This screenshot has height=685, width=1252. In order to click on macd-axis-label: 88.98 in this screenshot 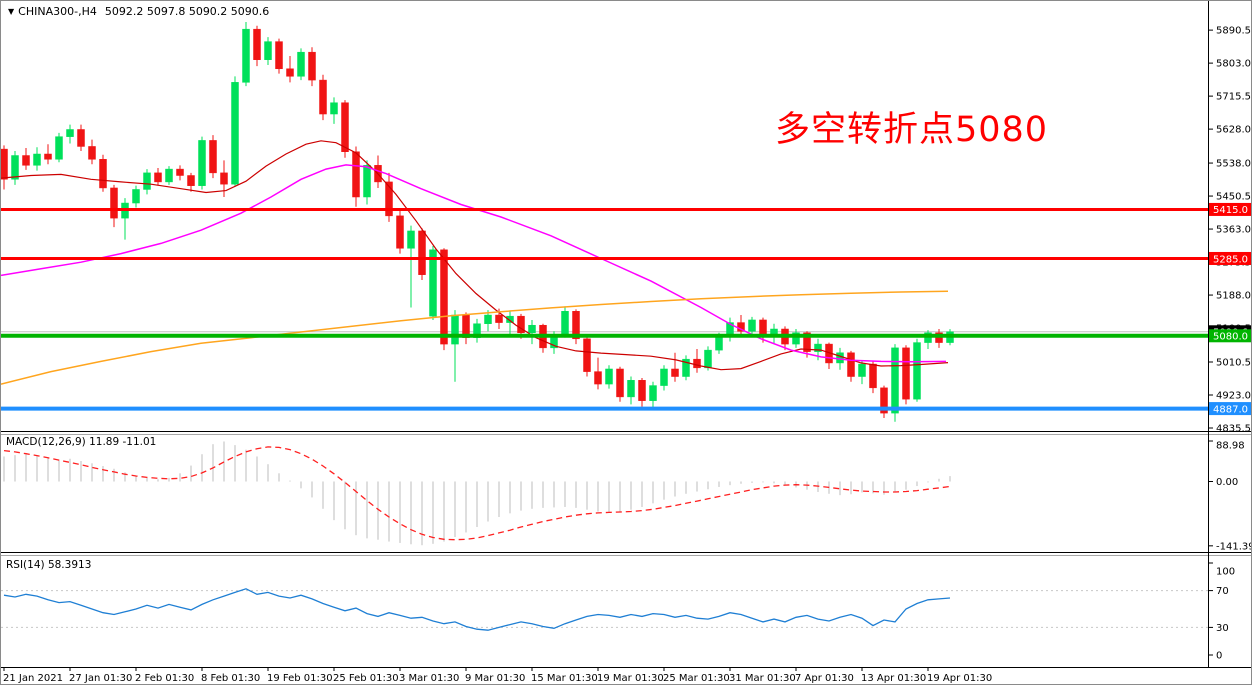, I will do `click(1230, 446)`.